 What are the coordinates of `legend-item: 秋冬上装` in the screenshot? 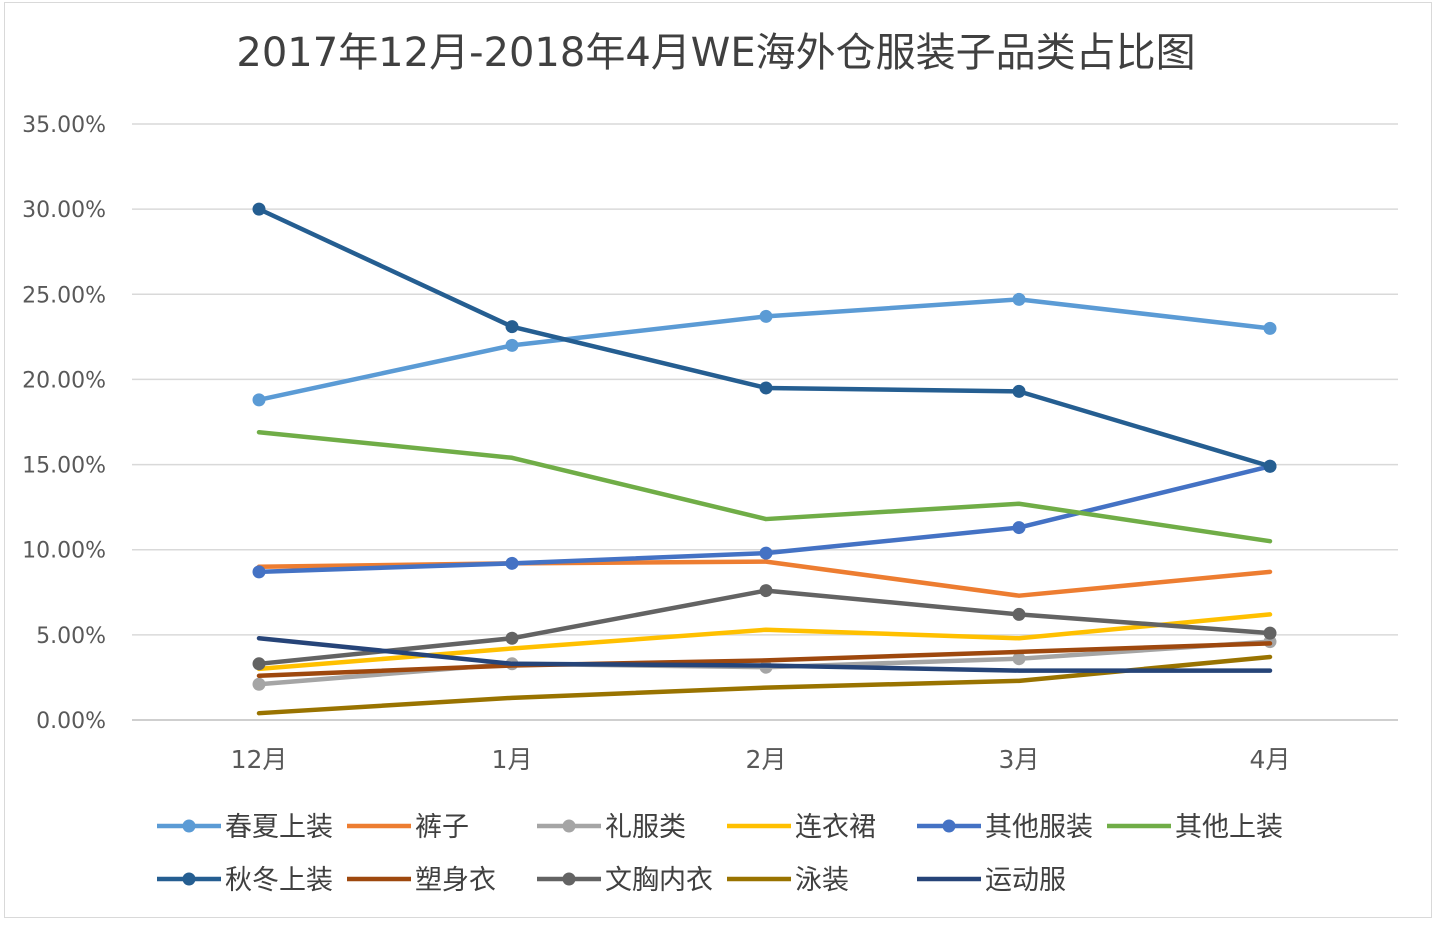 It's located at (245, 880).